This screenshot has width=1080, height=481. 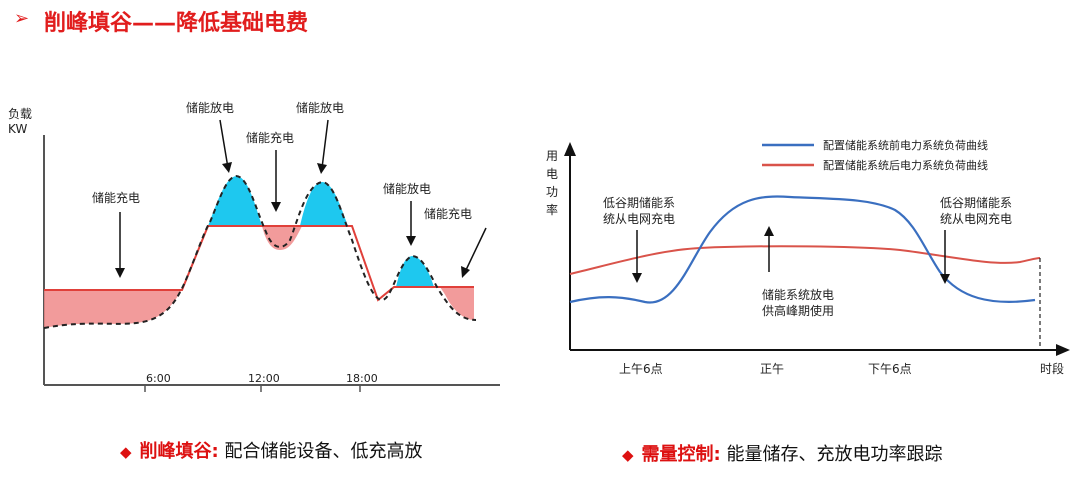 I want to click on page-title: 削峰填谷——降低基础电费, so click(x=176, y=23).